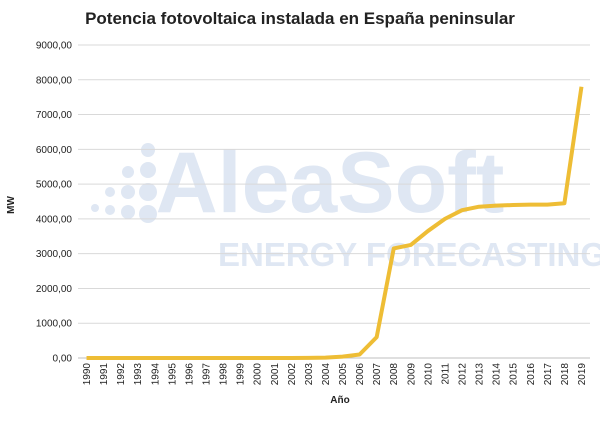 The image size is (600, 423). What do you see at coordinates (54, 115) in the screenshot?
I see `y-tick-label: 7000,00` at bounding box center [54, 115].